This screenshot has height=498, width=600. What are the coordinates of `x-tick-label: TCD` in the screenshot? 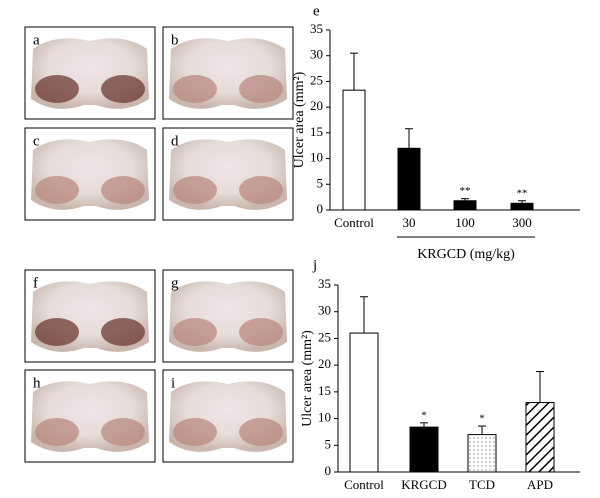 It's located at (482, 484).